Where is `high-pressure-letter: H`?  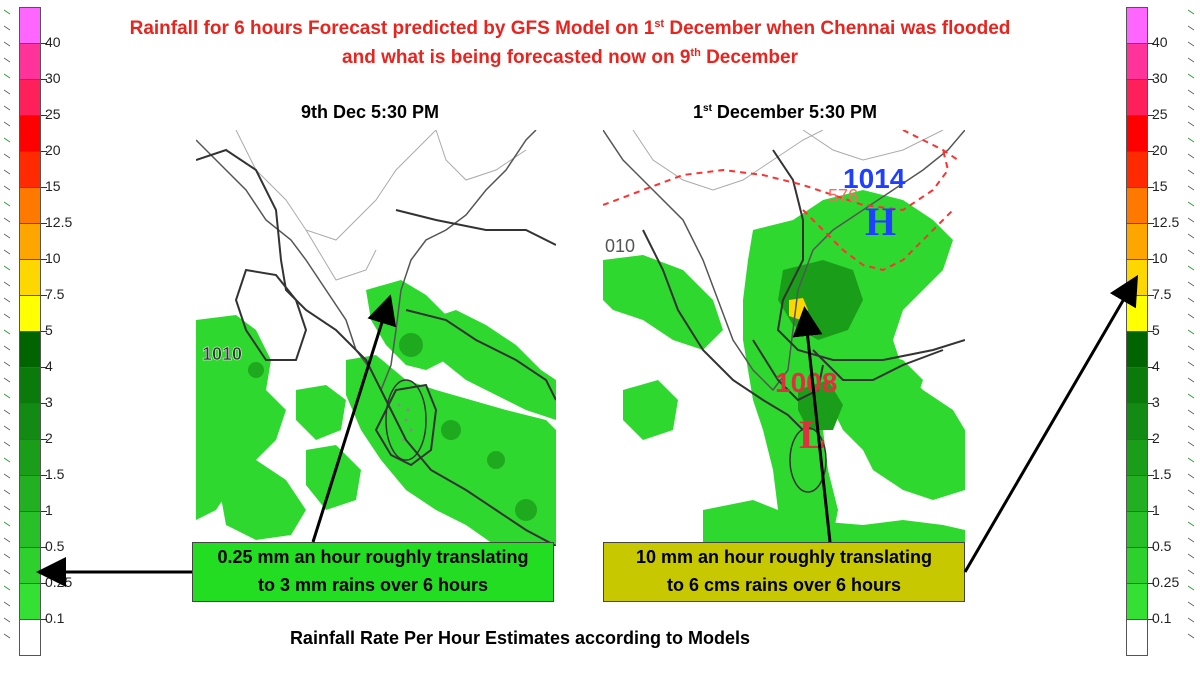 high-pressure-letter: H is located at coordinates (880, 221).